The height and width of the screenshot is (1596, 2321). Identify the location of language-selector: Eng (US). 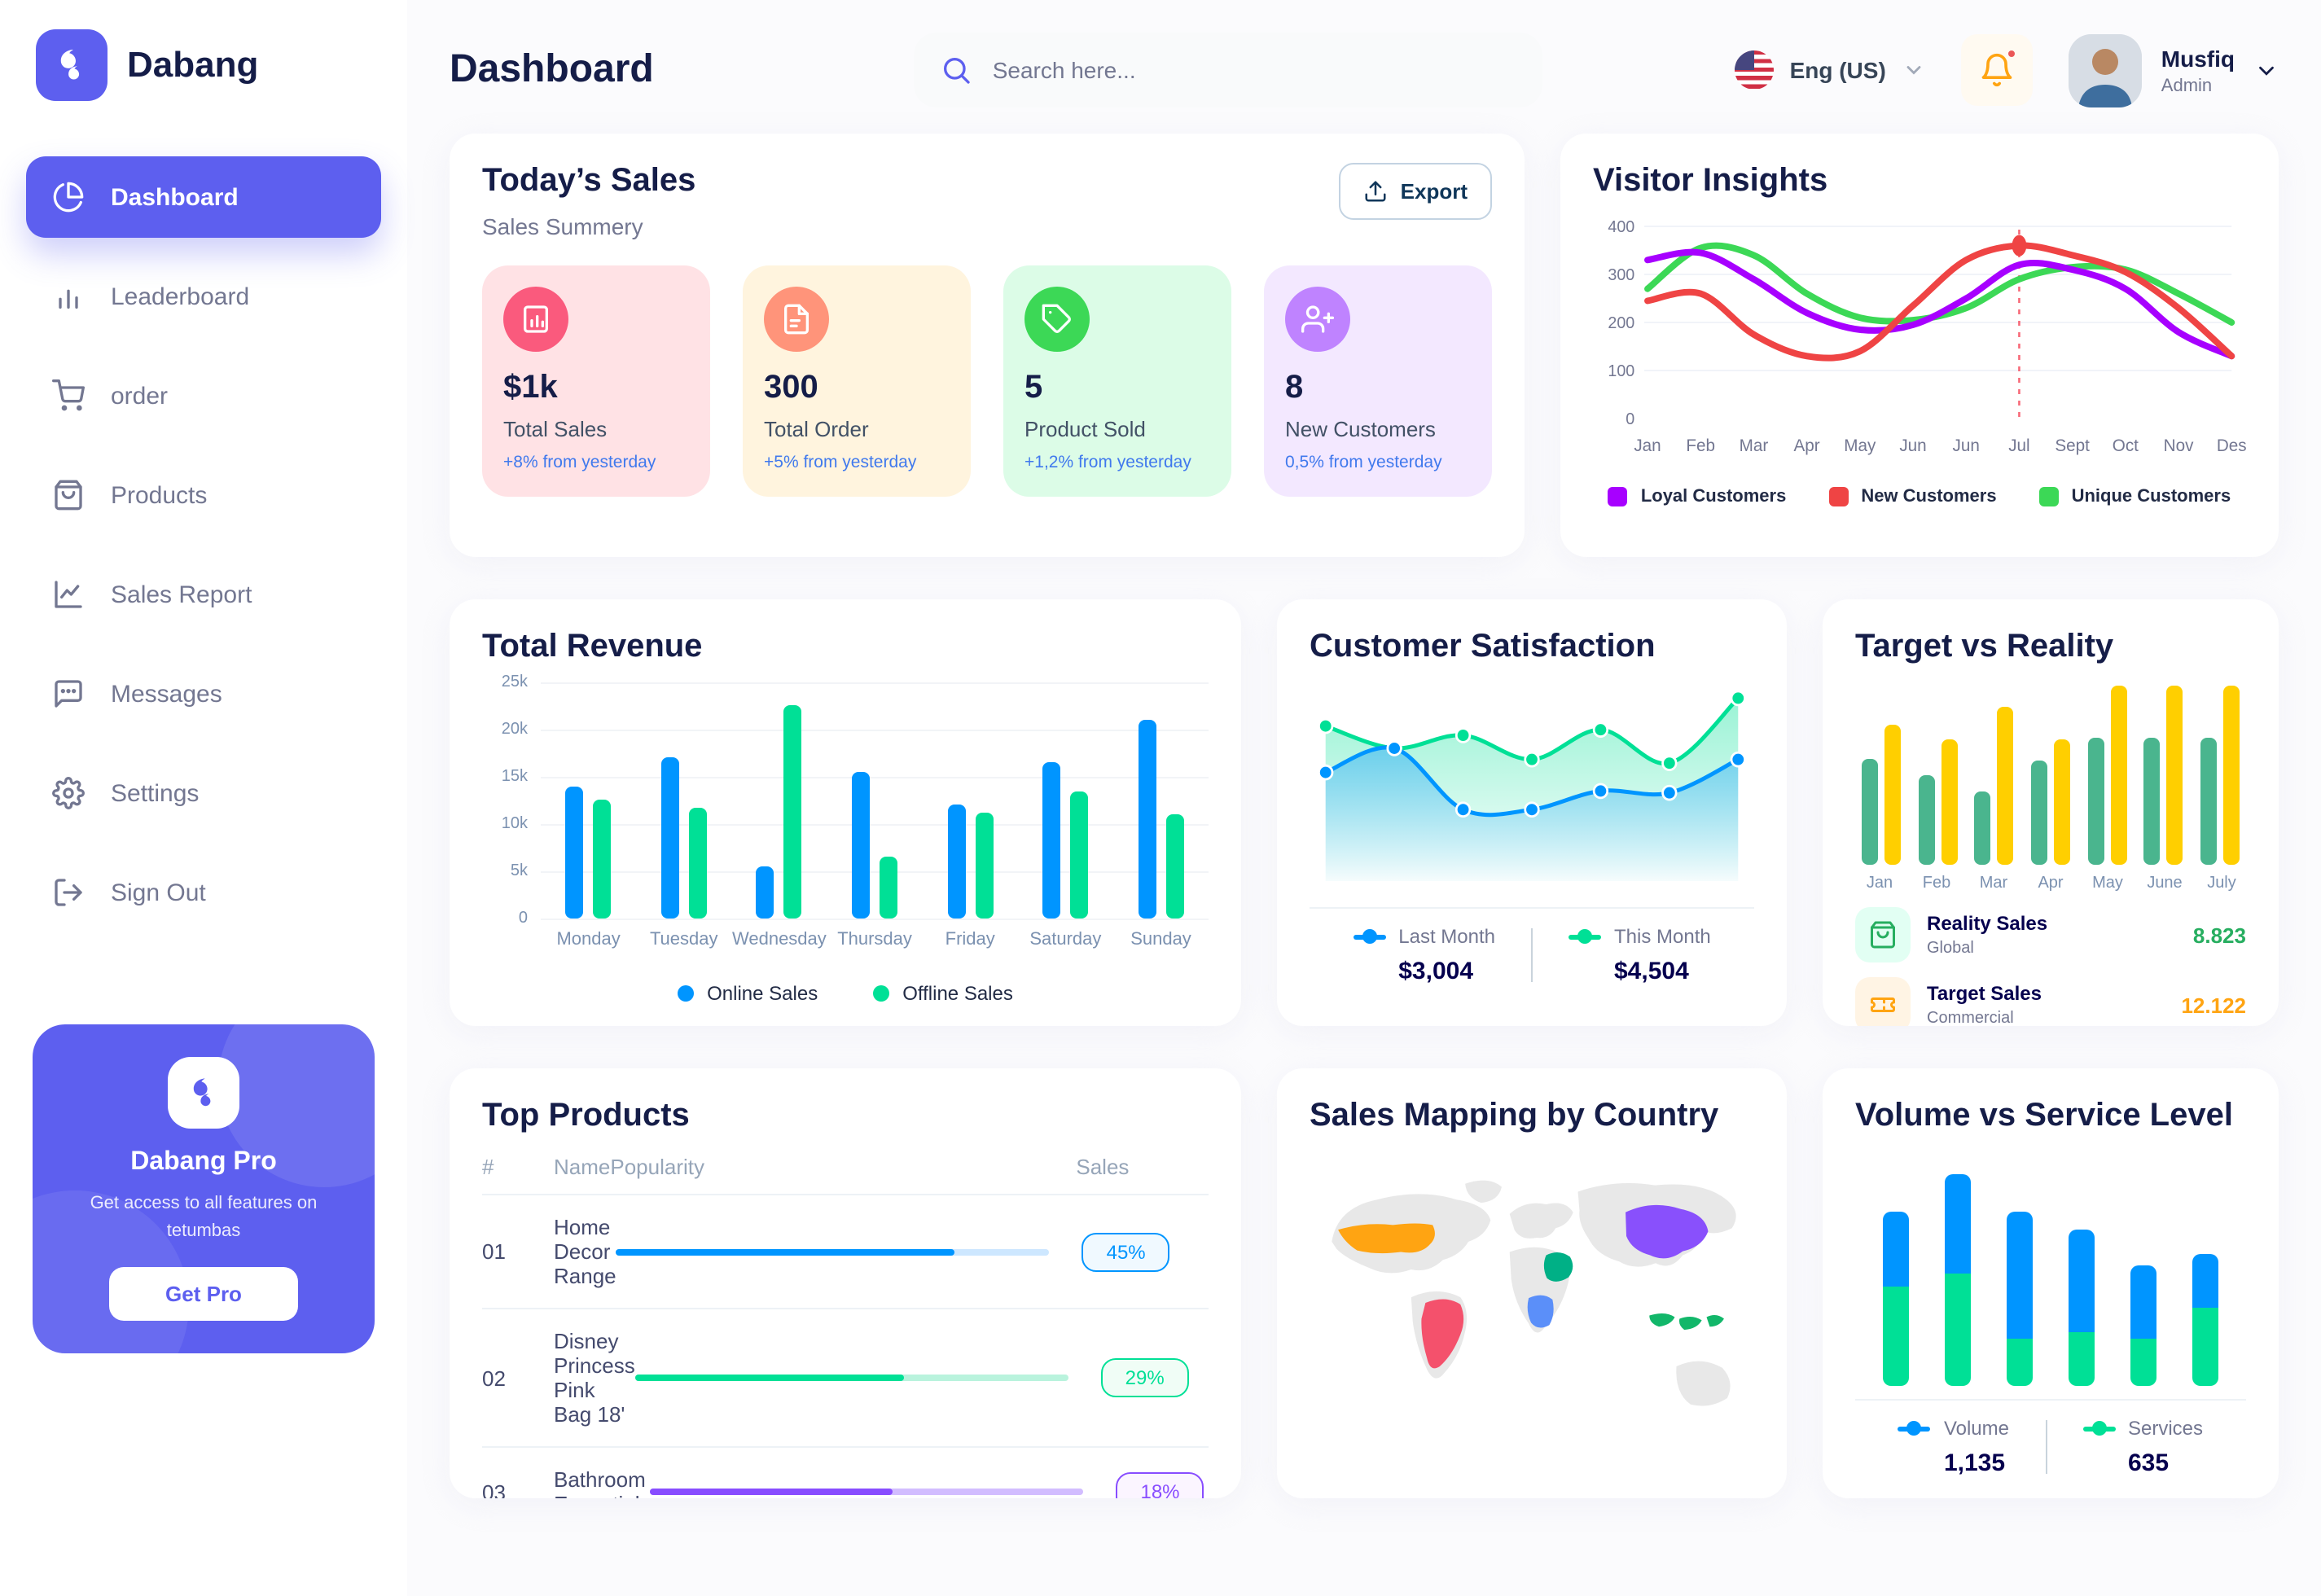
(1829, 70).